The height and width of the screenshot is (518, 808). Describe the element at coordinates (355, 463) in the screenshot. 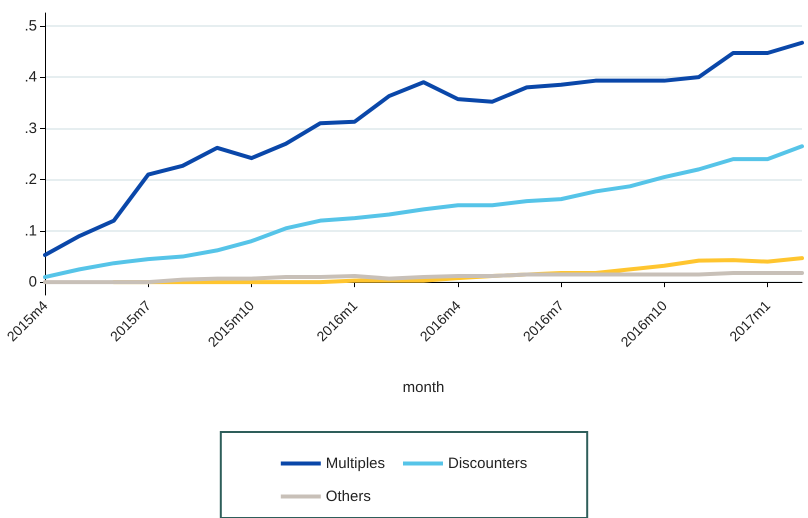

I see `legend-label: Multiples` at that location.